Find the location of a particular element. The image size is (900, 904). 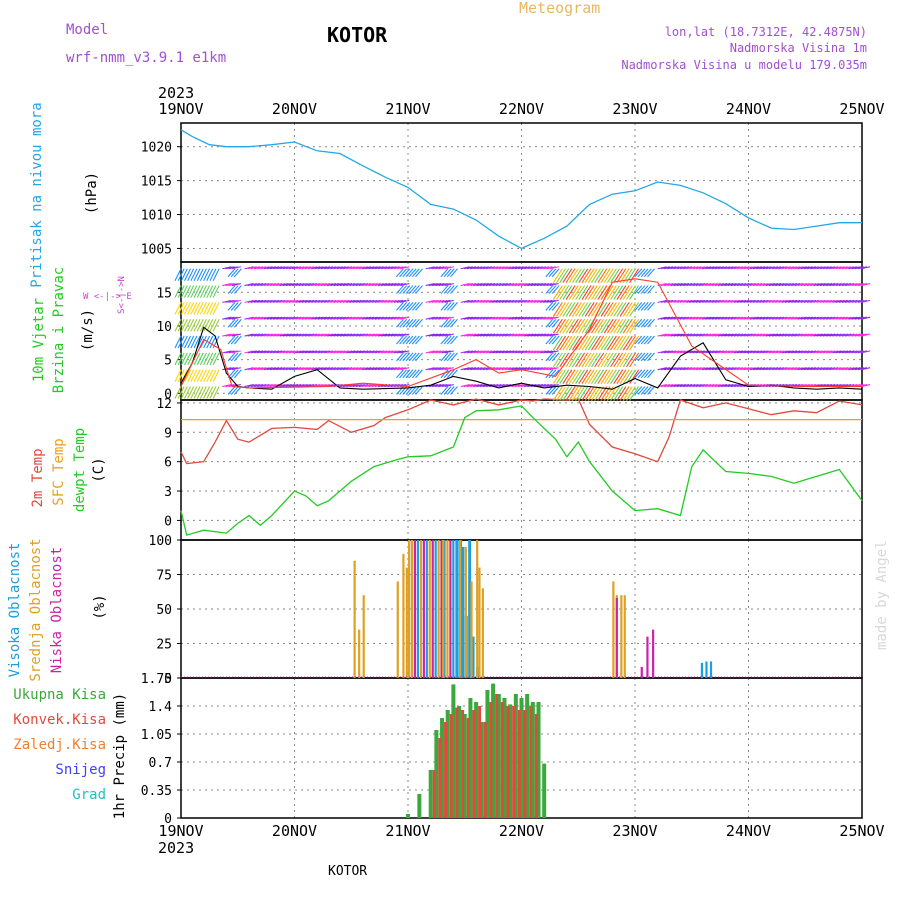

precip-total-bar is located at coordinates (459, 762).